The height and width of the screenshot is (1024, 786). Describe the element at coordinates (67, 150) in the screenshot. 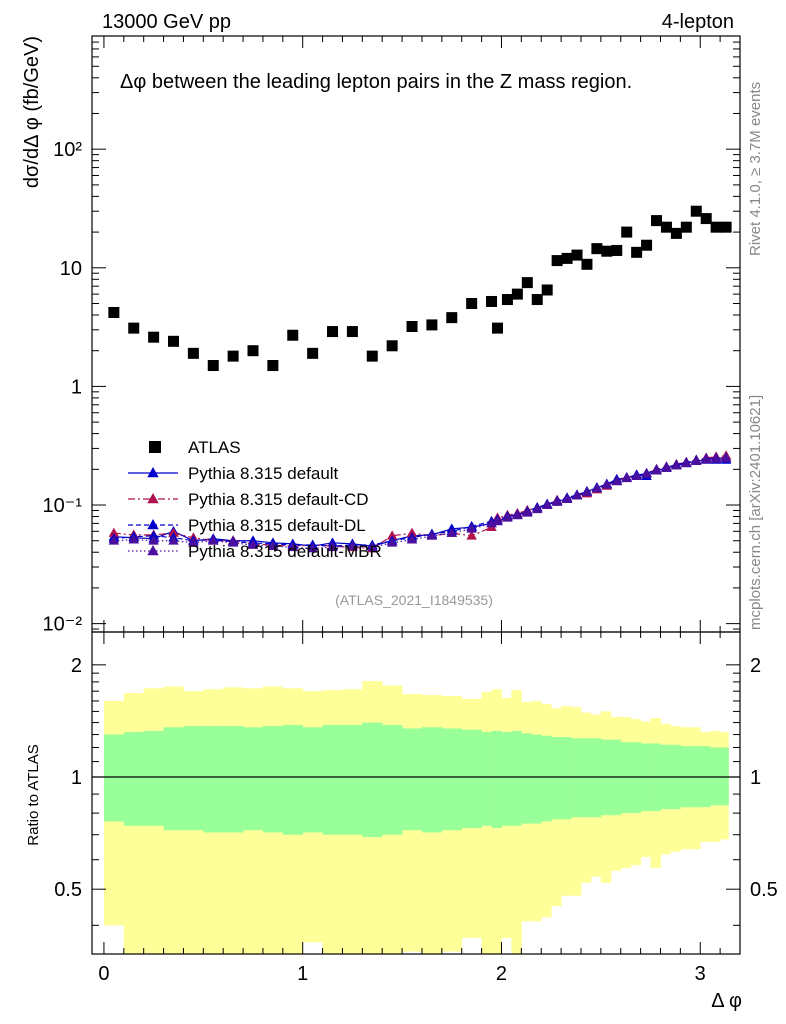

I see `y-tick-label: 10²` at that location.